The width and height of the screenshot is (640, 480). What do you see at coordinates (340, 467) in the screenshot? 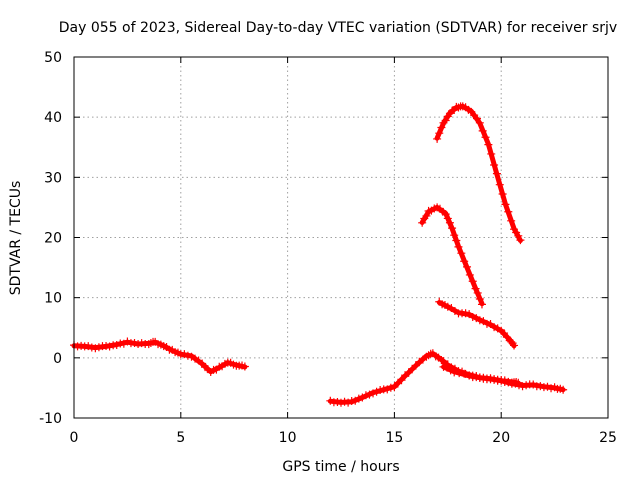
I see `x-axis-label: GPS time / hours` at bounding box center [340, 467].